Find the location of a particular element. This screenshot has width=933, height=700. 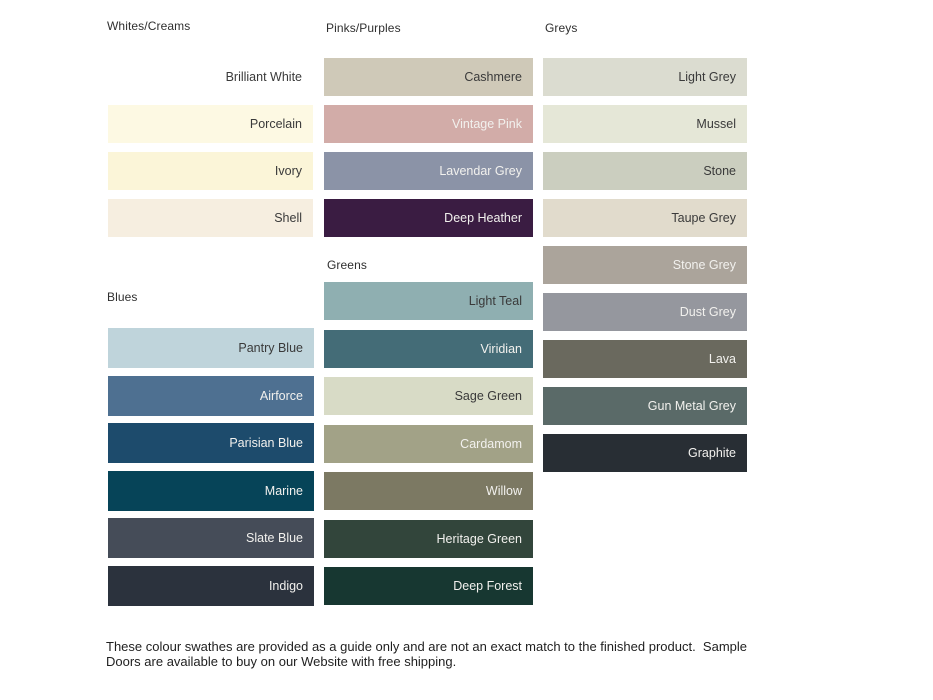

swatch-mussel: Mussel is located at coordinates (645, 124).